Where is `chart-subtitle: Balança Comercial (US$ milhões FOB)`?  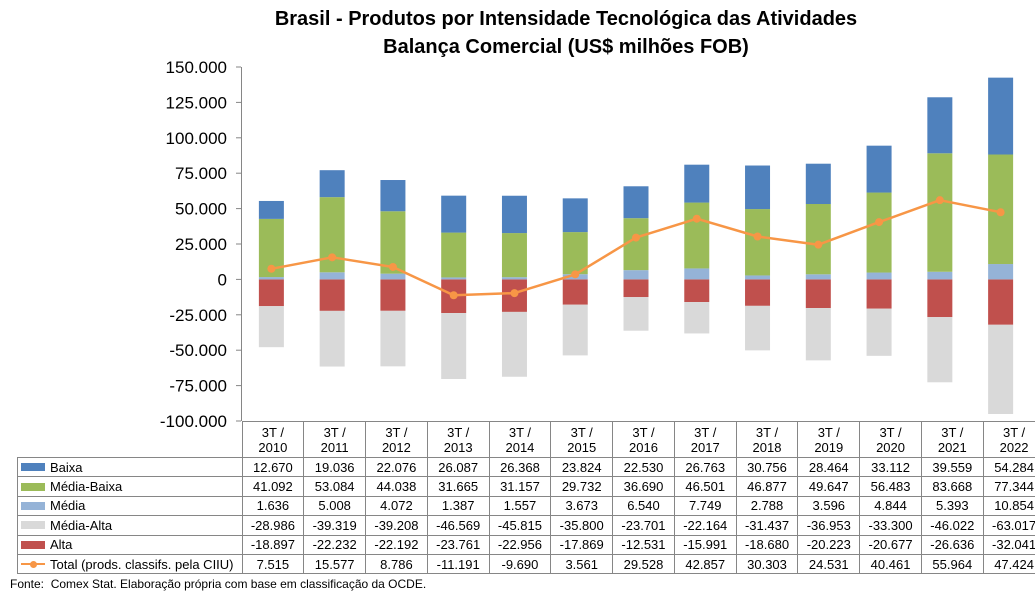 chart-subtitle: Balança Comercial (US$ milhões FOB) is located at coordinates (566, 47).